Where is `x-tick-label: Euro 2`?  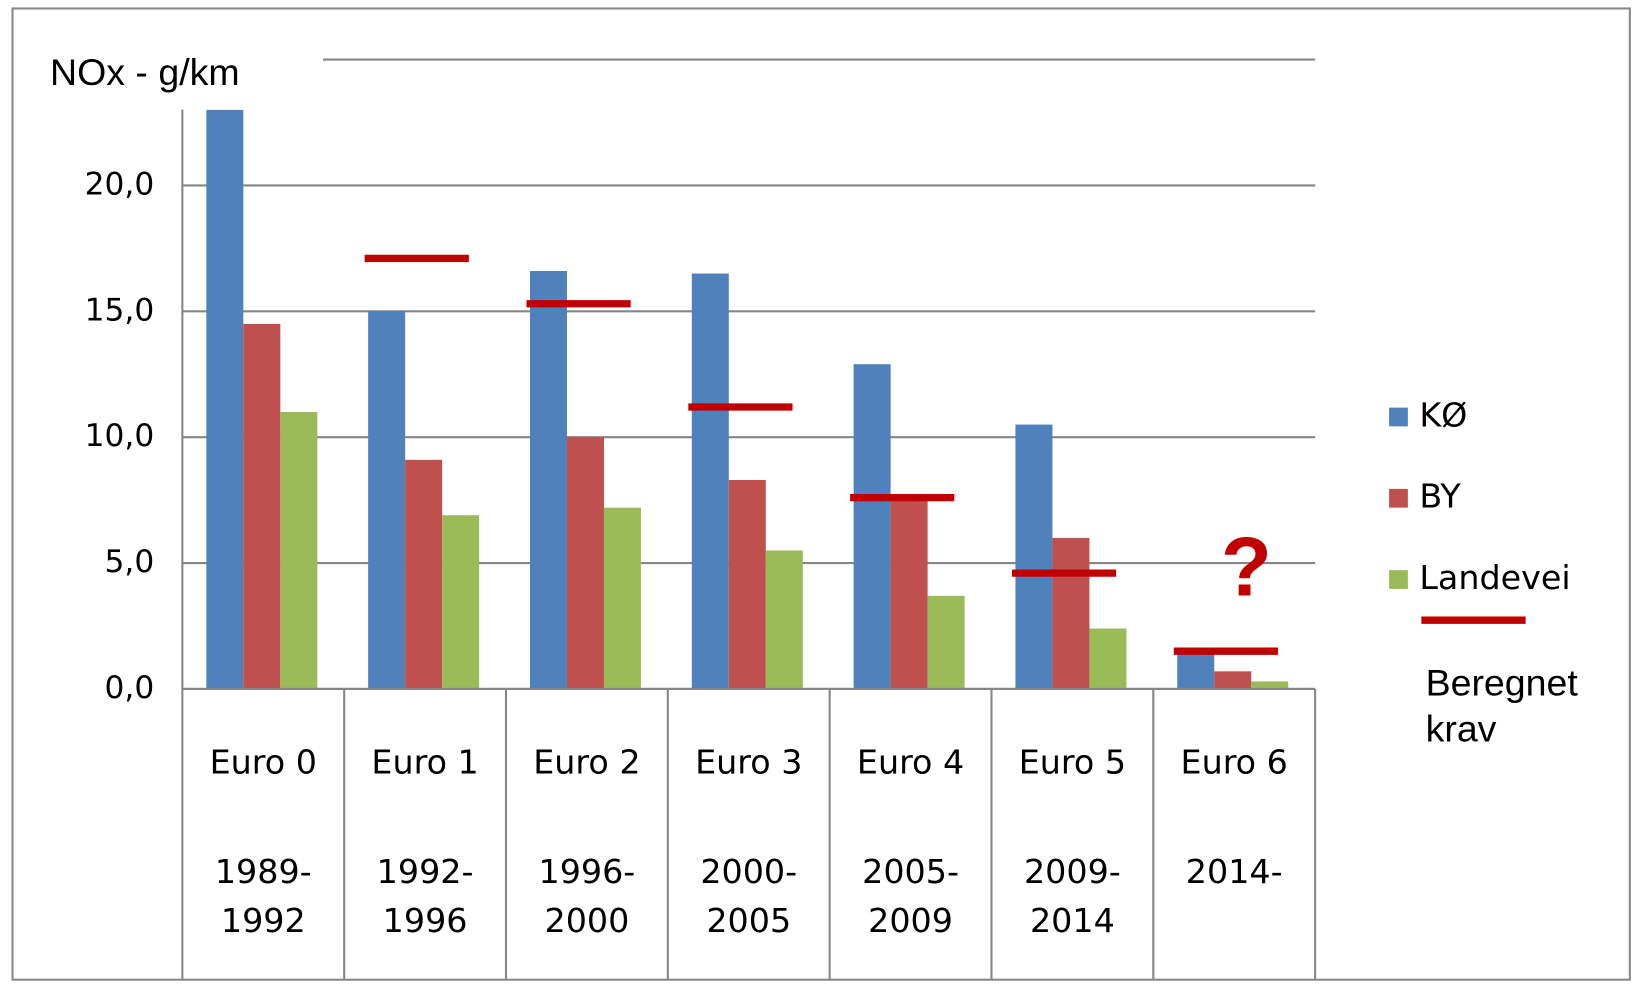
x-tick-label: Euro 2 is located at coordinates (586, 761).